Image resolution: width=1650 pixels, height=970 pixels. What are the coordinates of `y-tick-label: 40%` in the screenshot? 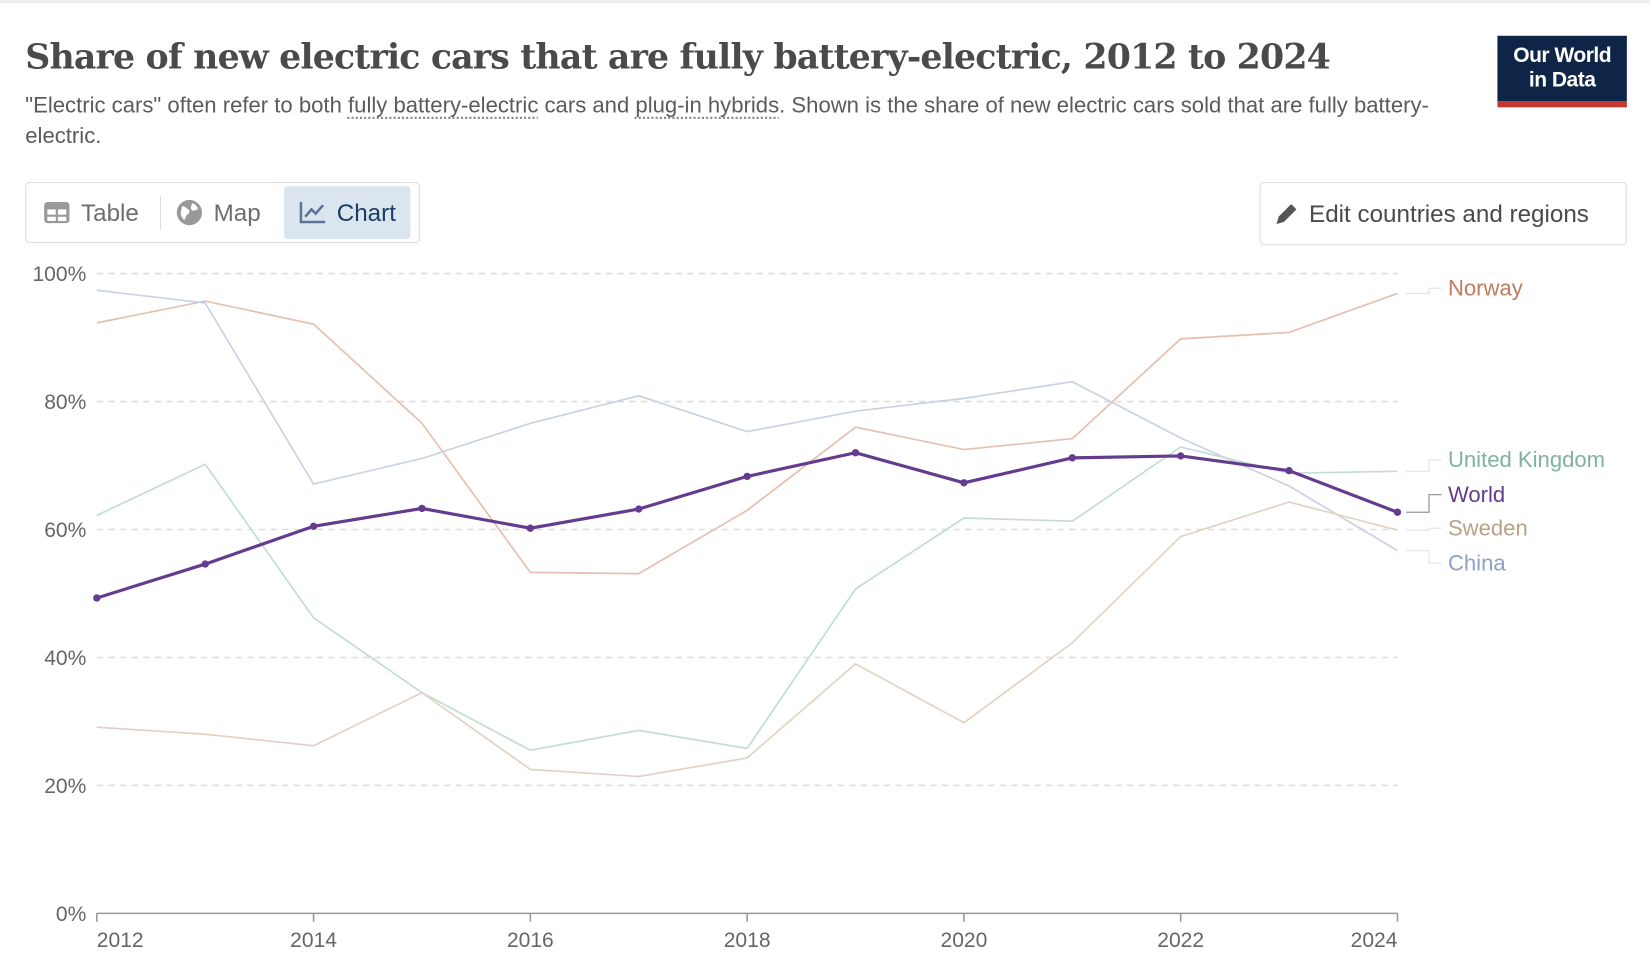 It's located at (65, 658).